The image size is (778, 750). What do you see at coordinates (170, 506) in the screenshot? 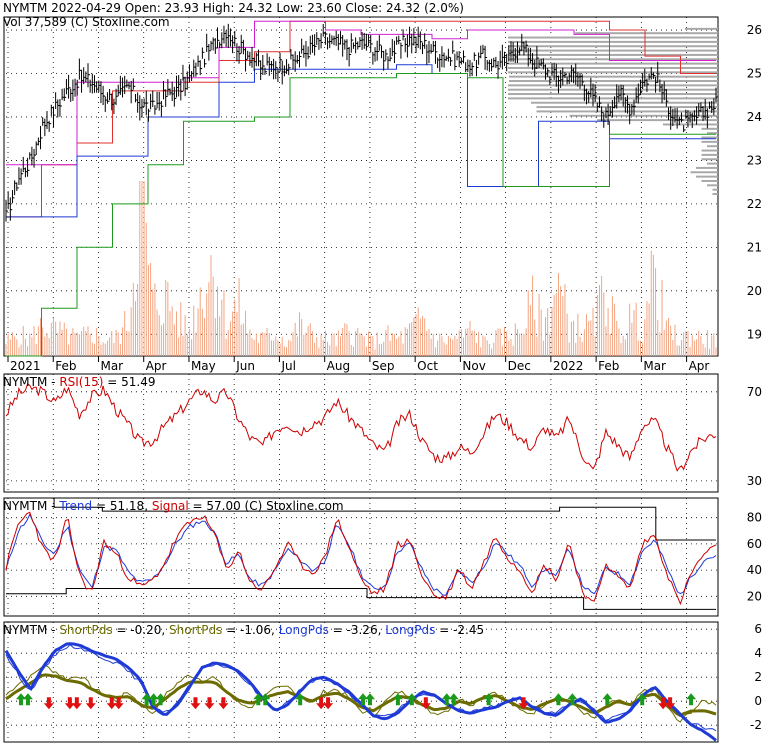
I see `signal-label: Signal` at bounding box center [170, 506].